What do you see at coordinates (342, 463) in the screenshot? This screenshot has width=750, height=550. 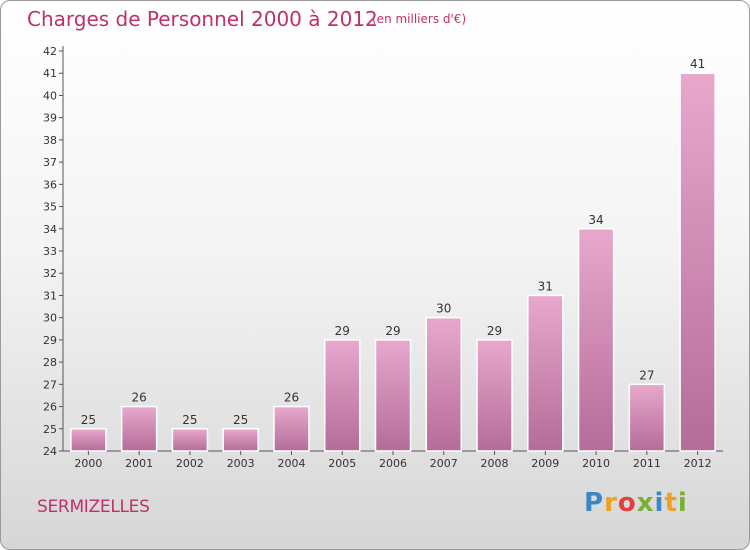 I see `x-tick-label: 2005` at bounding box center [342, 463].